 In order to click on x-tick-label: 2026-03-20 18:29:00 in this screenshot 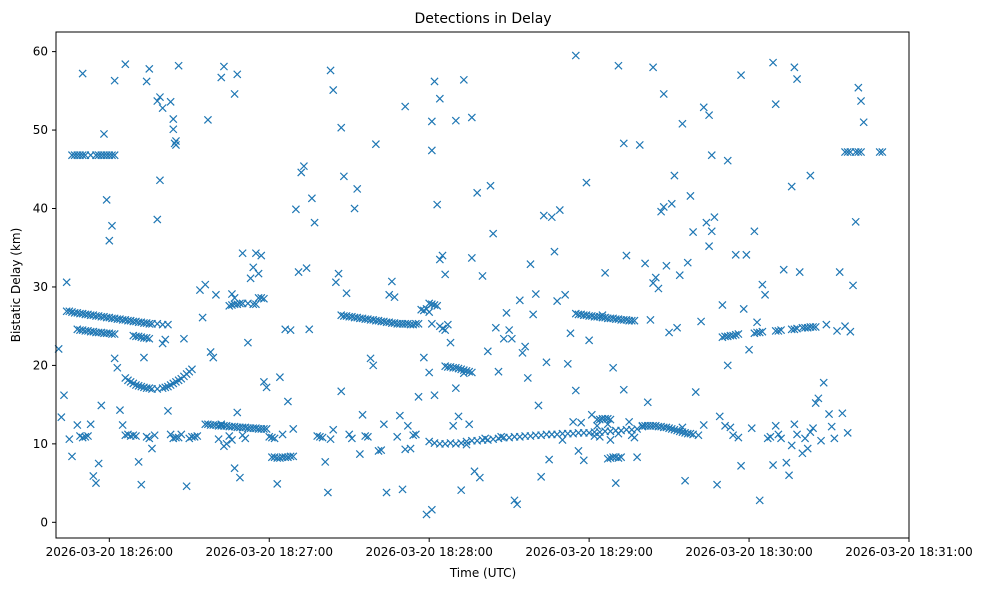, I will do `click(588, 552)`.